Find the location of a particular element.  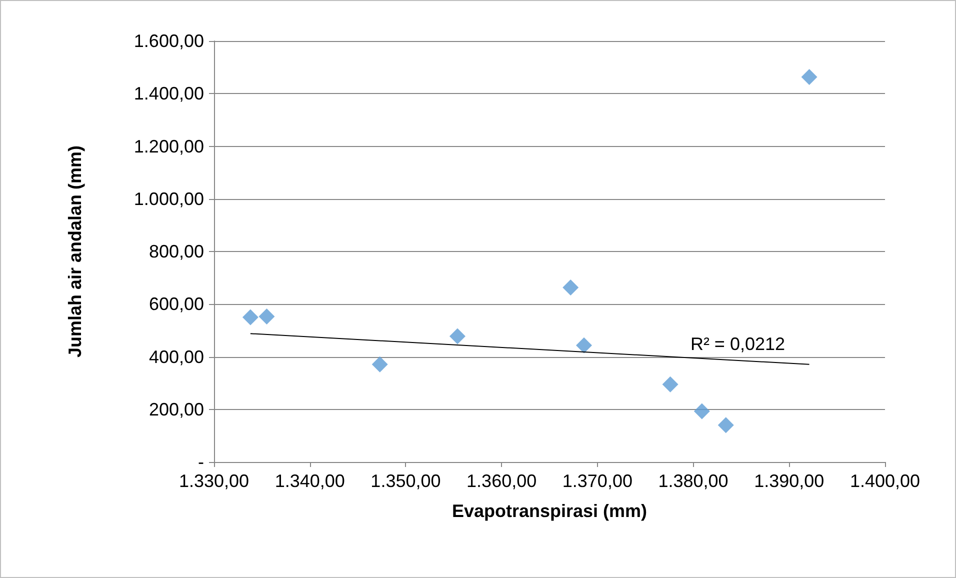

x-tick-label: 1.360,00 is located at coordinates (501, 481).